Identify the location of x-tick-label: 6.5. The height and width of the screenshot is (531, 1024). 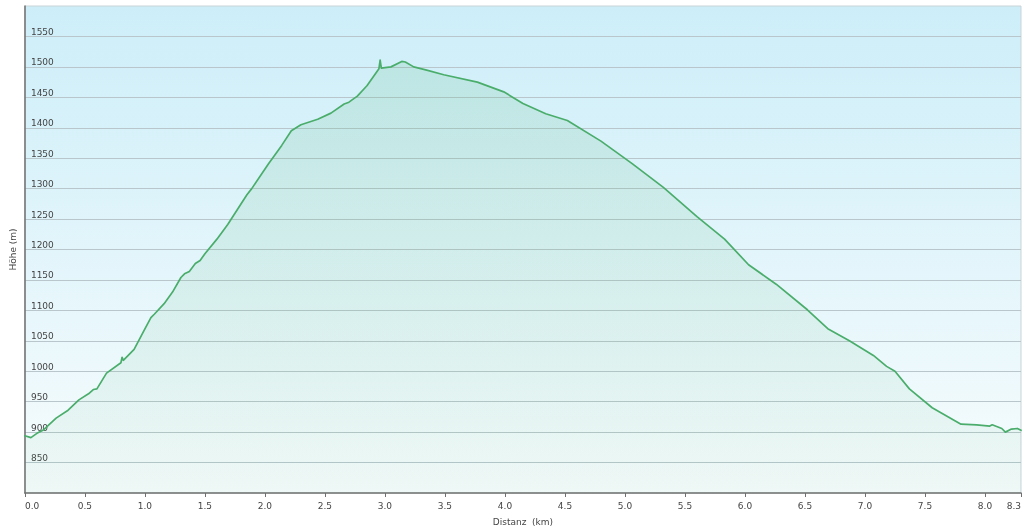
(805, 505).